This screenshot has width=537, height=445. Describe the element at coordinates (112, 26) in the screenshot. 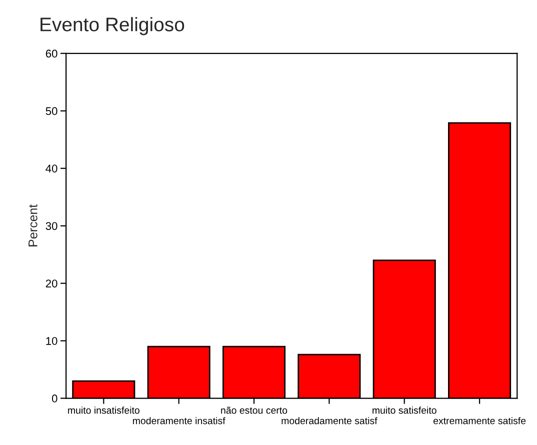

I see `chart-title: Evento Religioso` at that location.